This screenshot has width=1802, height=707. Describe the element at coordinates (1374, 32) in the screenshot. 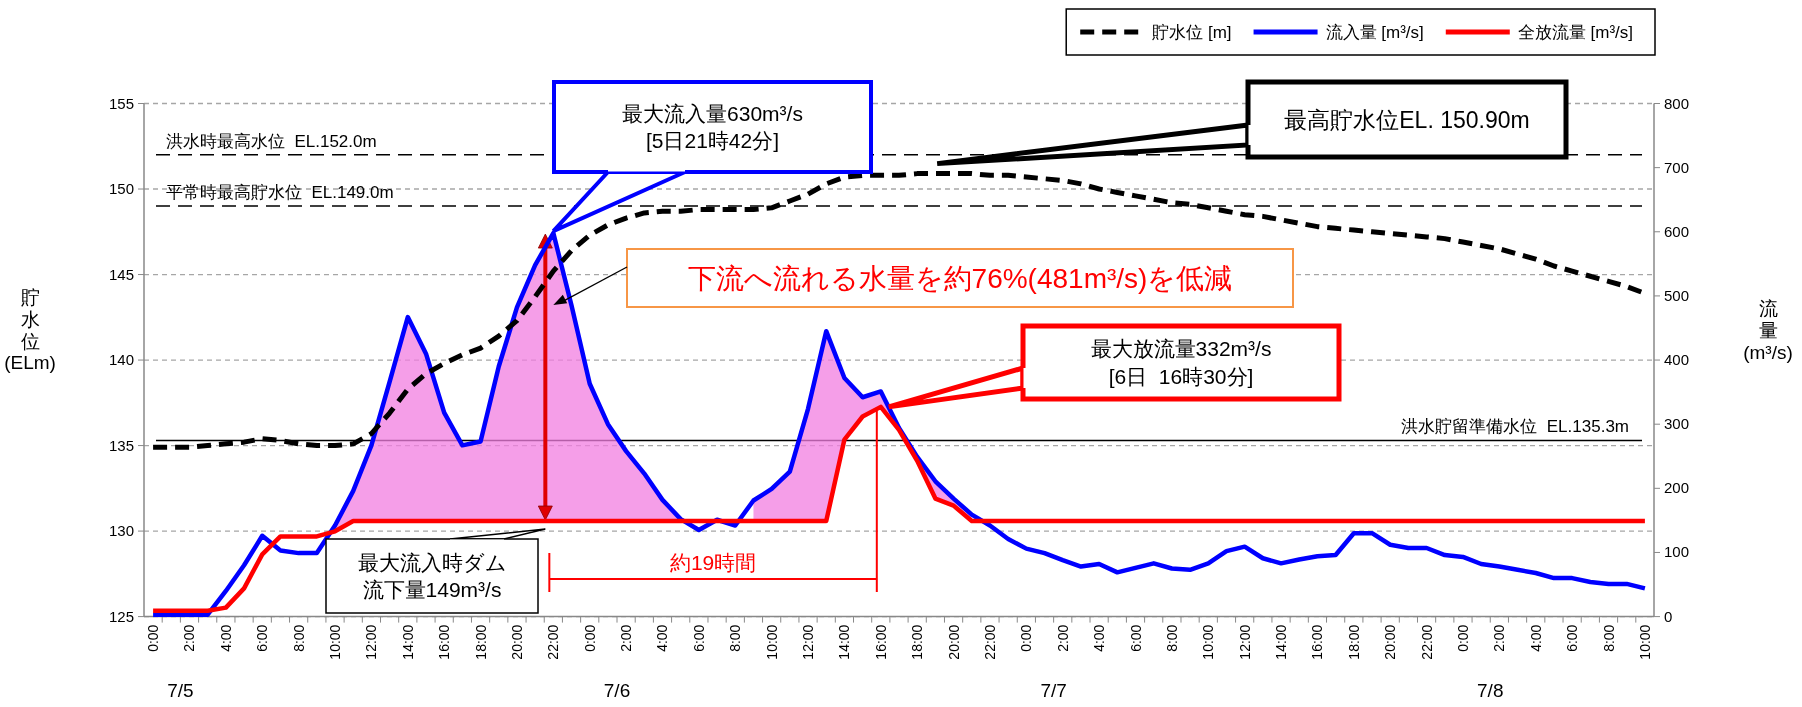

I see `legend-label: 流入量 [m³/s]` at that location.